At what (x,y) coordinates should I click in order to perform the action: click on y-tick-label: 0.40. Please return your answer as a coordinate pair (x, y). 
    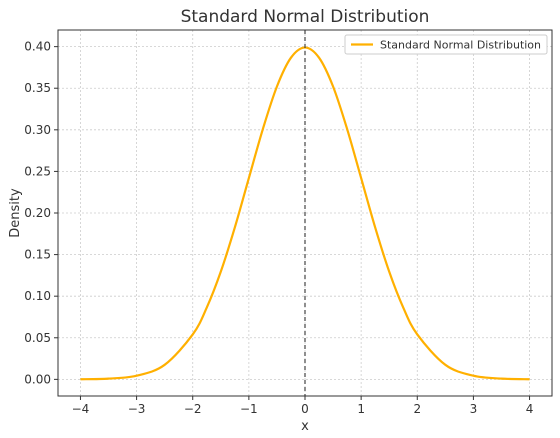
    Looking at the image, I should click on (37, 47).